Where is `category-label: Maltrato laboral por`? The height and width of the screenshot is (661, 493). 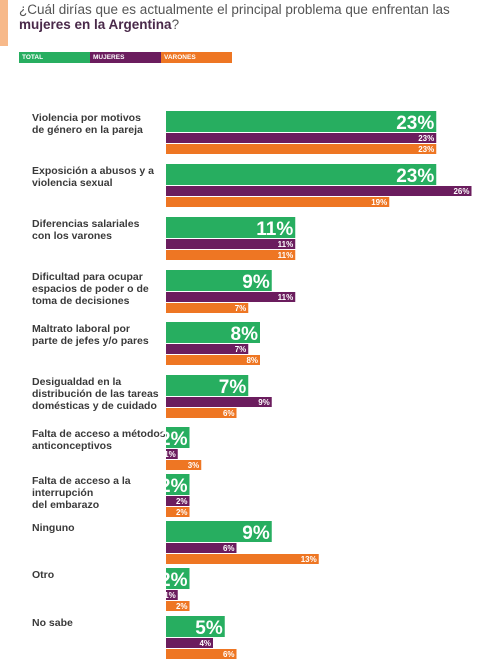 category-label: Maltrato laboral por is located at coordinates (81, 329).